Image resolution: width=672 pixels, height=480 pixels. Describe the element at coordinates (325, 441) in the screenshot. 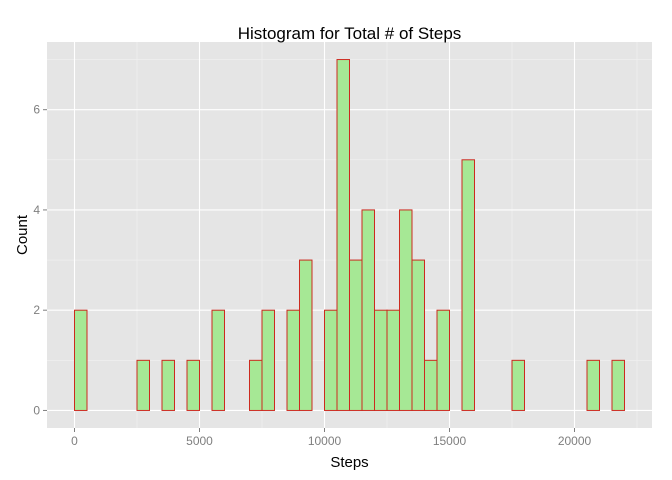

I see `x-tick-label: 10000` at that location.